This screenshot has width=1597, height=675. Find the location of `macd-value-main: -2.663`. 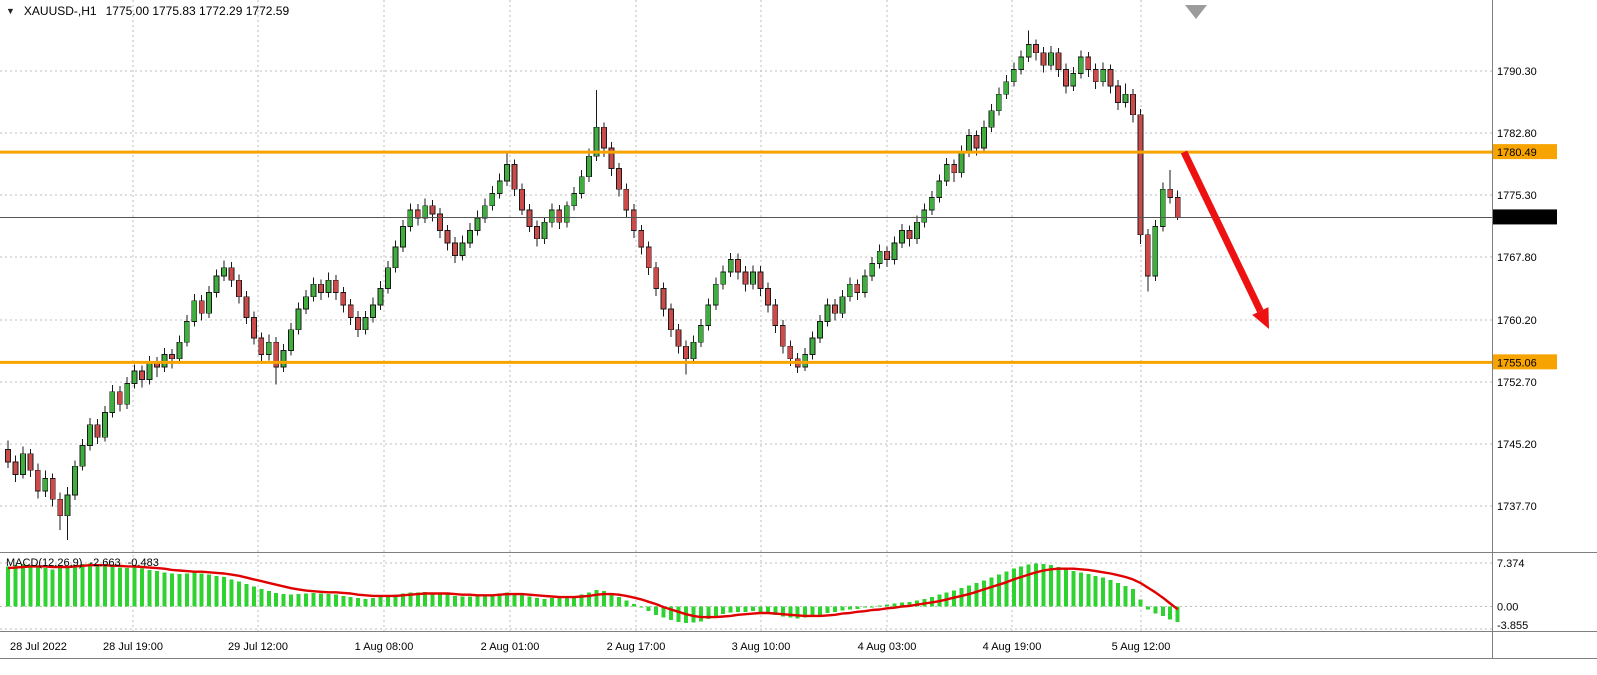

macd-value-main: -2.663 is located at coordinates (105, 563).